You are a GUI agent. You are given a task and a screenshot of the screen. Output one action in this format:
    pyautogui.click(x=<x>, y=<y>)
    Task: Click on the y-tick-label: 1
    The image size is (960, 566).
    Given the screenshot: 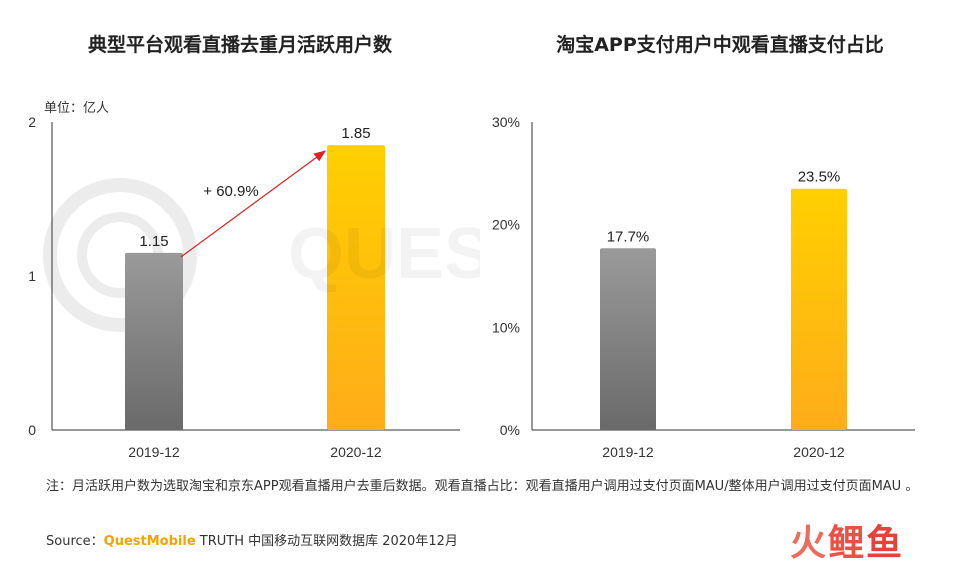 What is the action you would take?
    pyautogui.click(x=32, y=276)
    